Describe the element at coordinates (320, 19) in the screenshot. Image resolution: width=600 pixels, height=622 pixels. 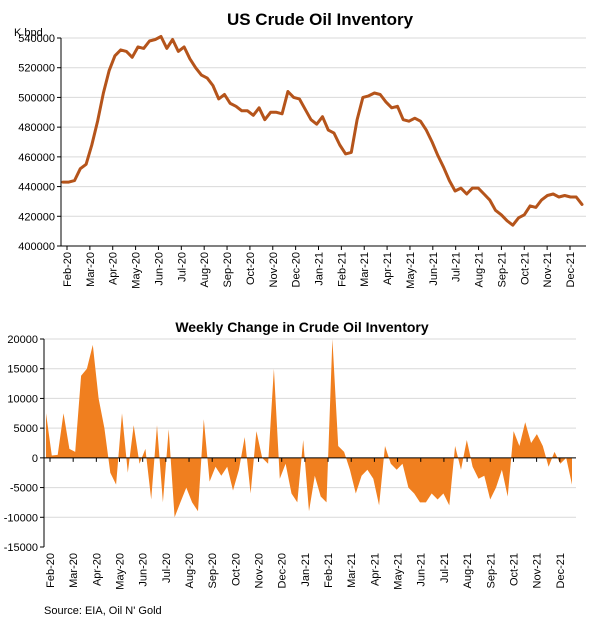
I see `chart-title: US Crude Oil Inventory` at that location.